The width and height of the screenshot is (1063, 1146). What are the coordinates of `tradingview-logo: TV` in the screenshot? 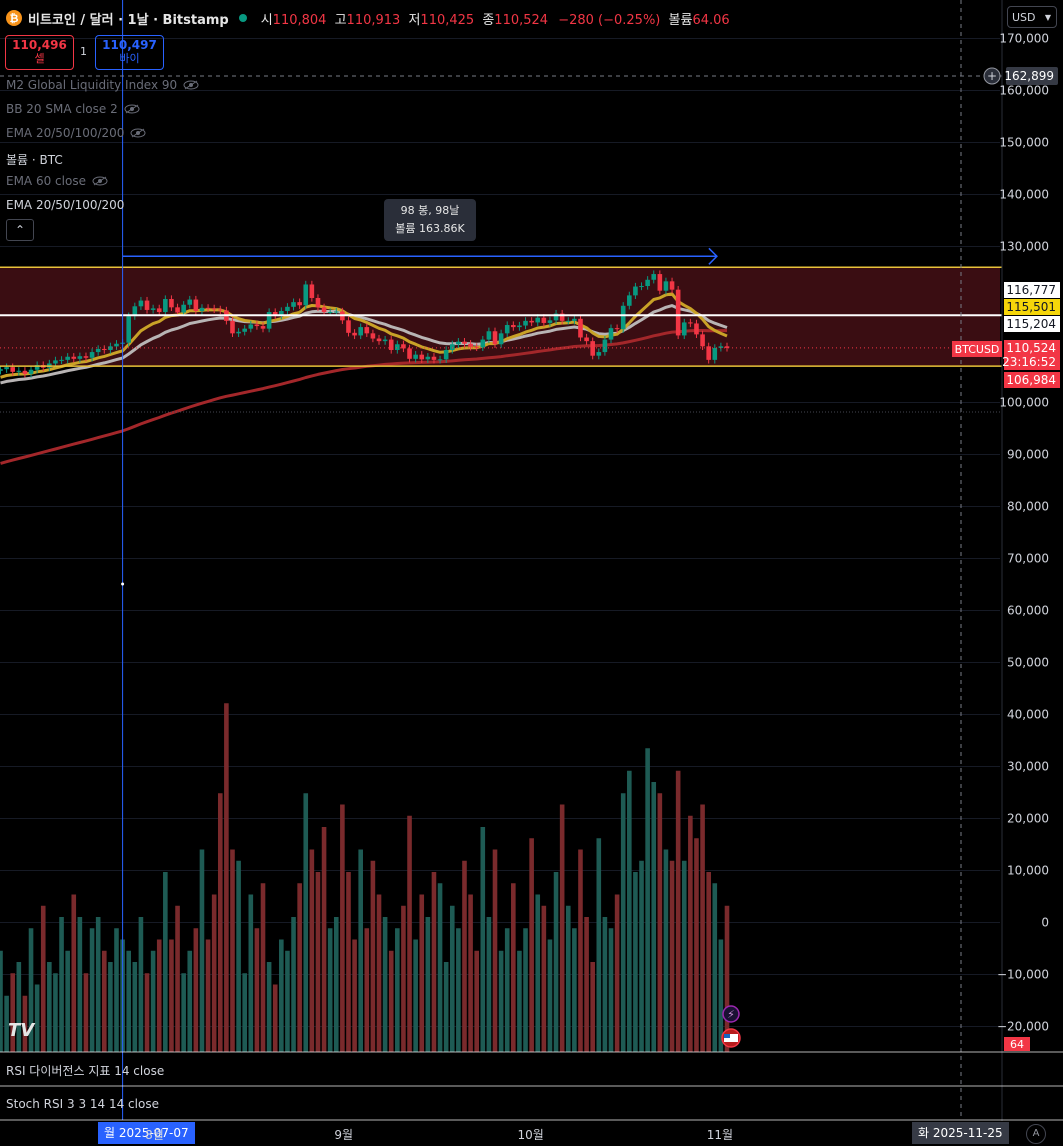 It's located at (21, 1030).